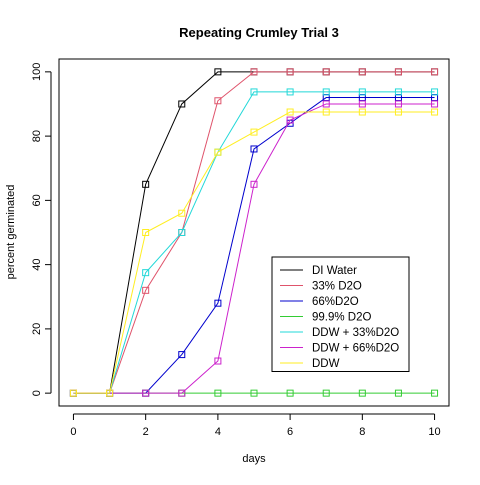 This screenshot has width=480, height=485. What do you see at coordinates (37, 200) in the screenshot?
I see `y-tick-label: 60` at bounding box center [37, 200].